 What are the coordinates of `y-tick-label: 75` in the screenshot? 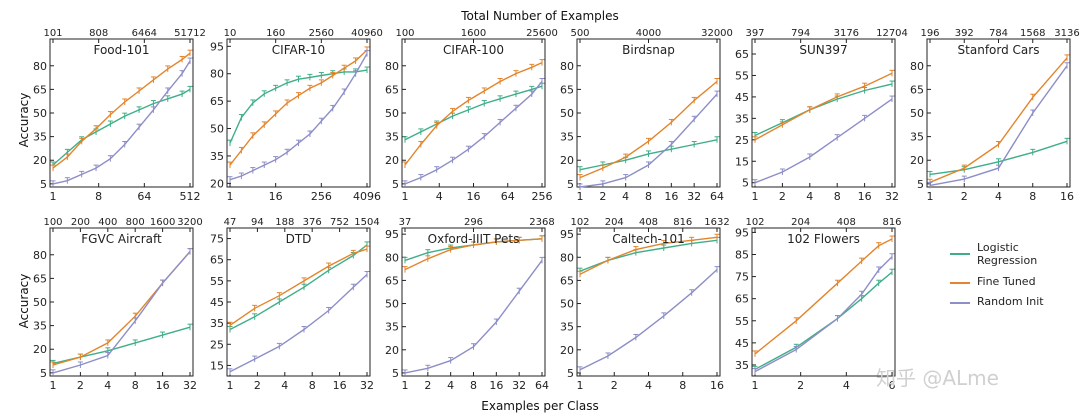 It's located at (217, 239).